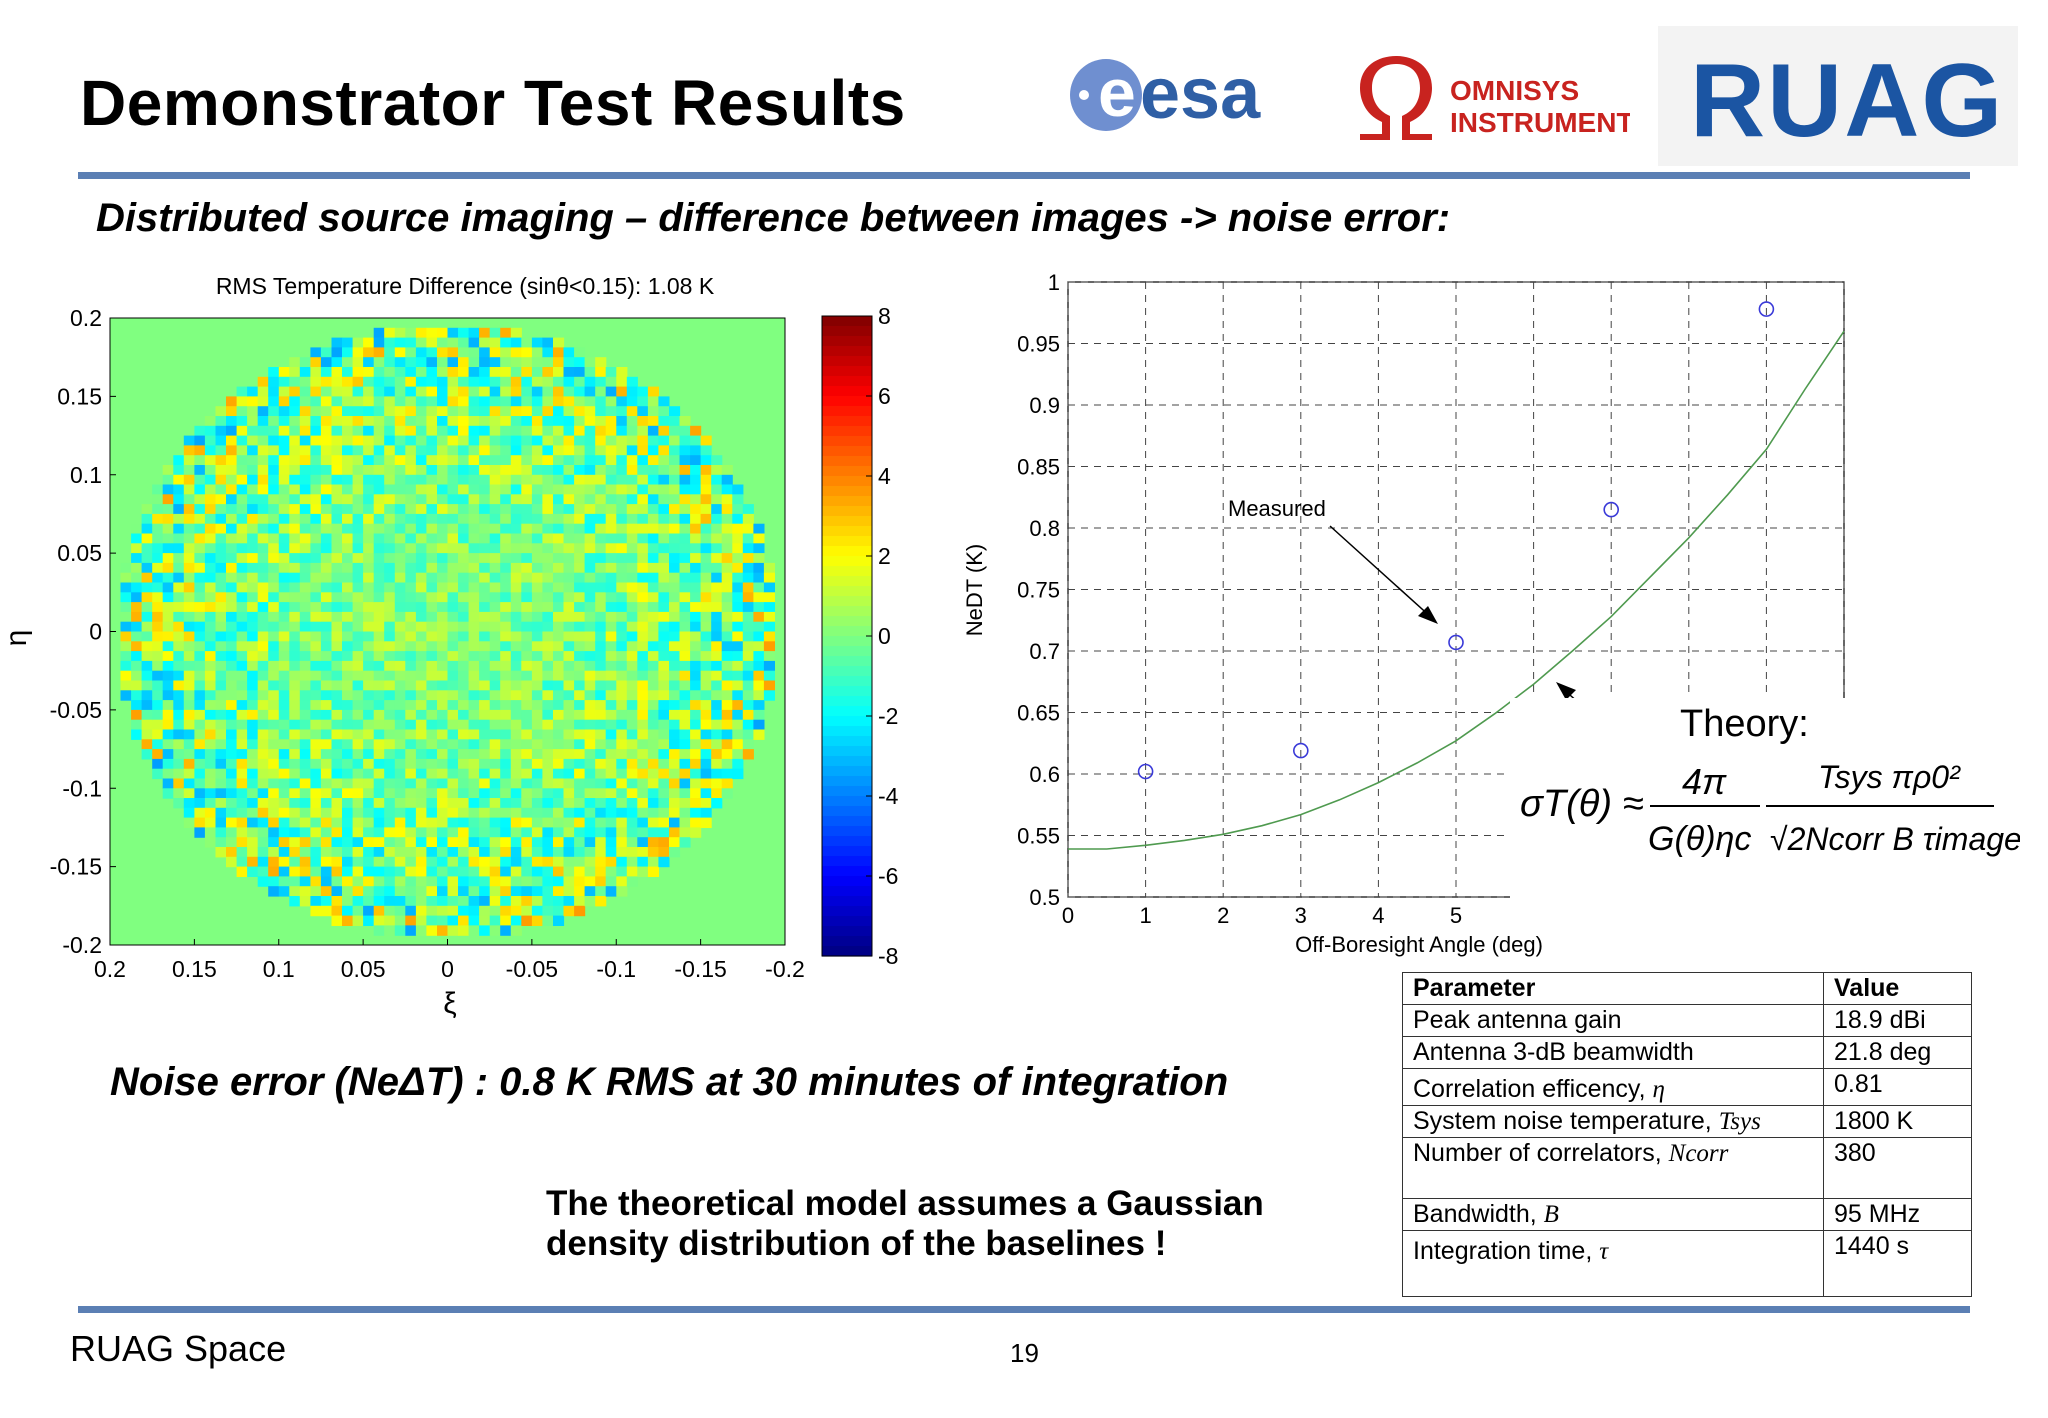 The width and height of the screenshot is (2048, 1418). Describe the element at coordinates (888, 716) in the screenshot. I see `colorbar-tick-label: -2` at that location.